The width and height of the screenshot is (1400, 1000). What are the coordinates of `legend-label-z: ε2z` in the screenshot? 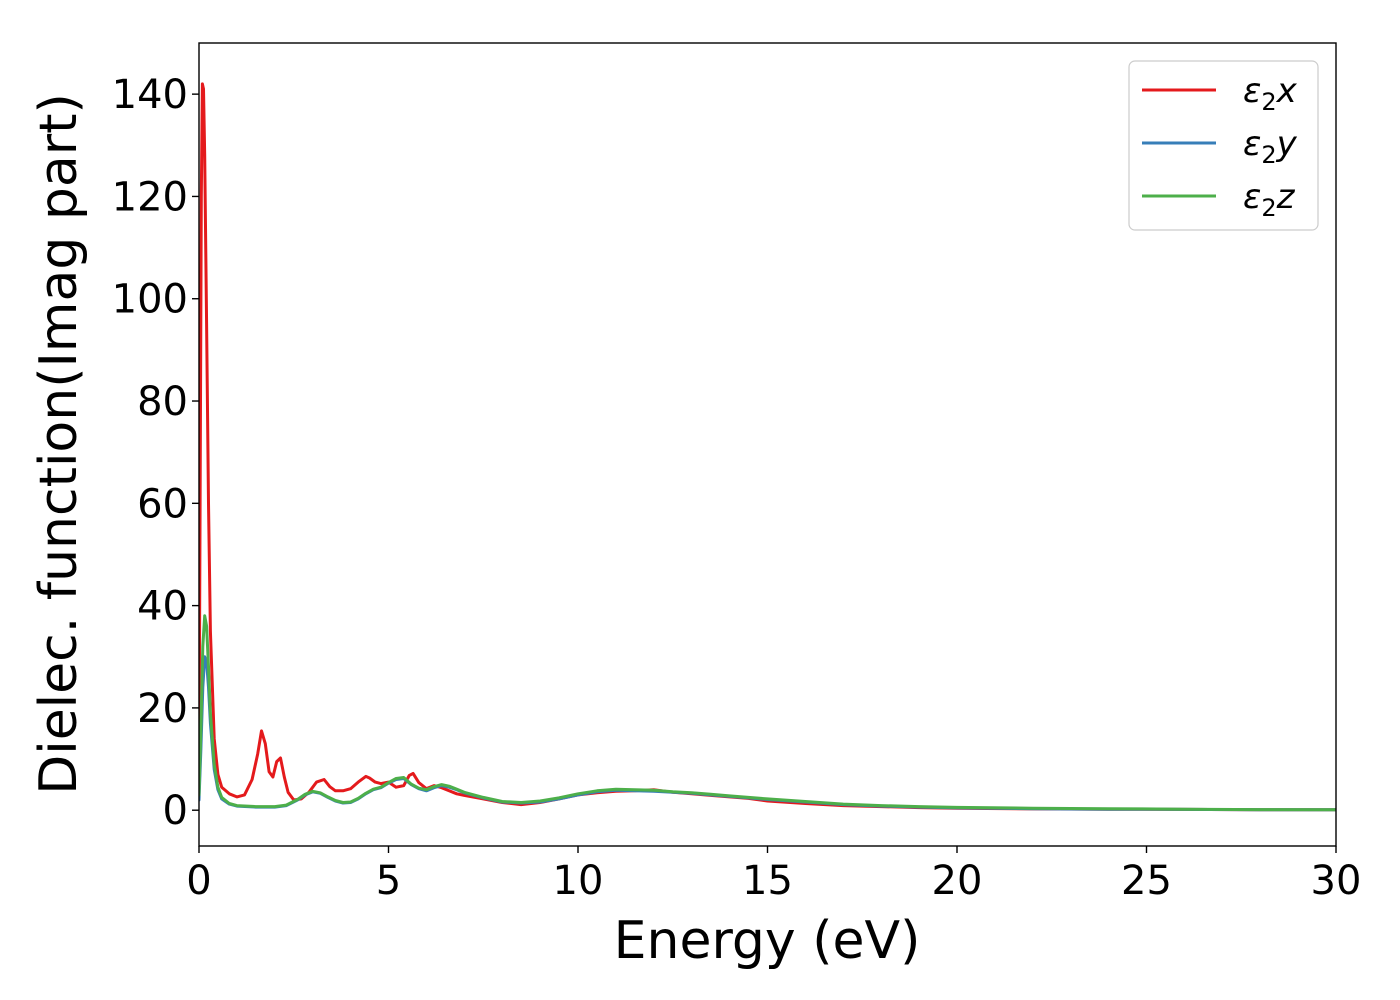 It's located at (1269, 199).